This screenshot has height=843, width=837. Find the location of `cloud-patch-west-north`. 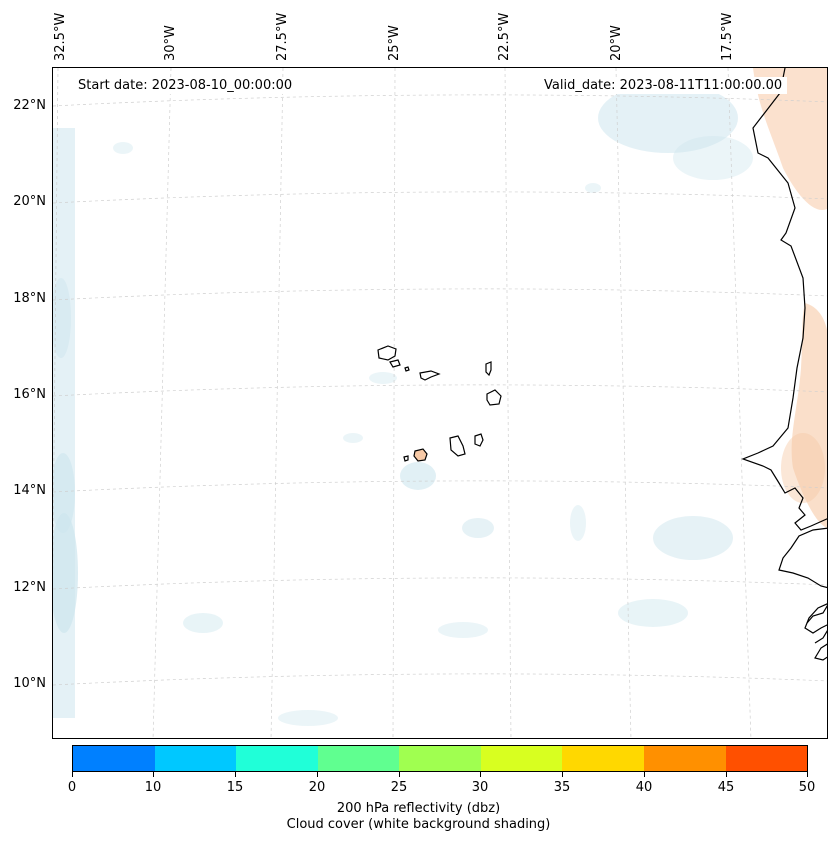

cloud-patch-west-north is located at coordinates (62, 318).